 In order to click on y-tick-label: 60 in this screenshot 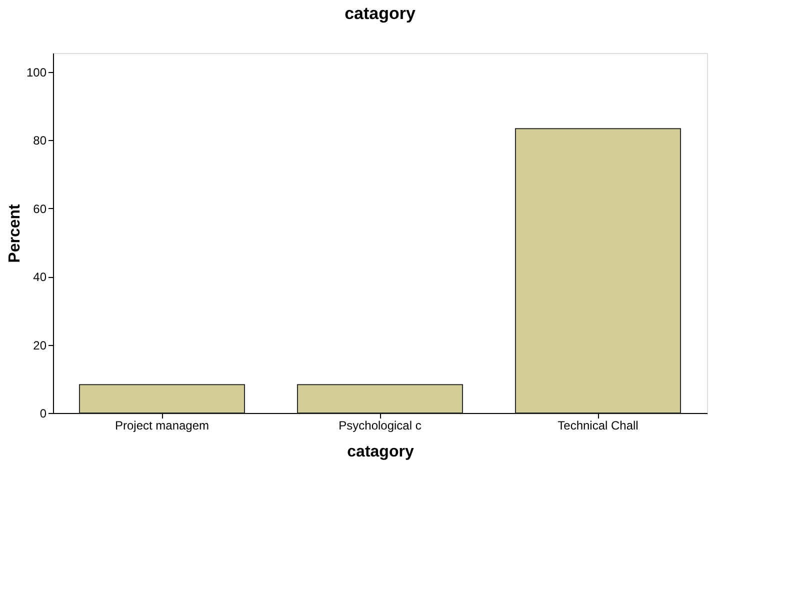, I will do `click(40, 209)`.